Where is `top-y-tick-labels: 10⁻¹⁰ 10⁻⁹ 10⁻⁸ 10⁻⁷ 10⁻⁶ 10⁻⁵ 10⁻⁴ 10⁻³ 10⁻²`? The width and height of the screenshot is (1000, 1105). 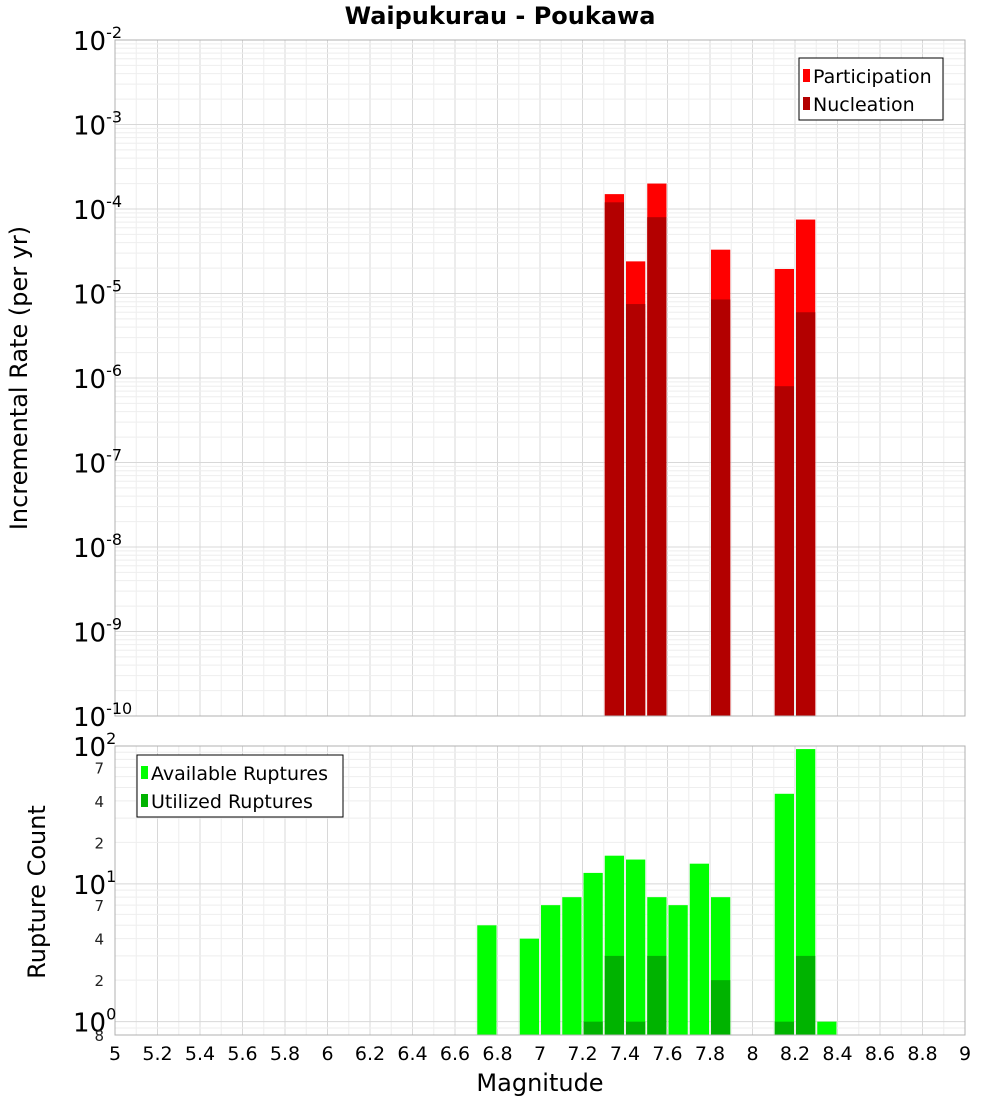 top-y-tick-labels: 10⁻¹⁰ 10⁻⁹ 10⁻⁸ 10⁻⁷ 10⁻⁶ 10⁻⁵ 10⁻⁴ 10⁻³ 10⁻² is located at coordinates (102, 378).